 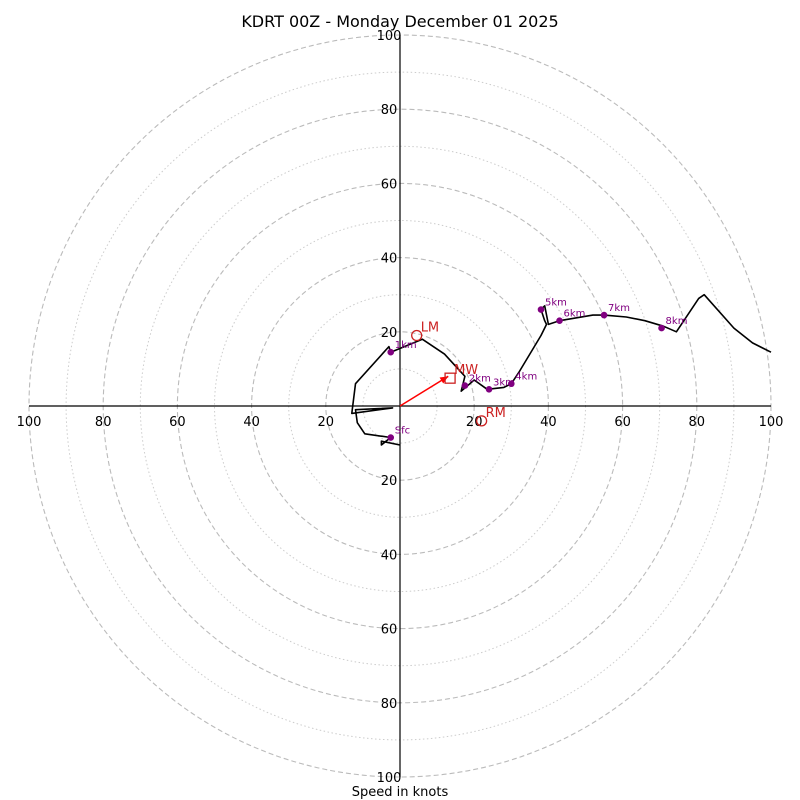 I want to click on height-marker-label: 4km, so click(x=526, y=377).